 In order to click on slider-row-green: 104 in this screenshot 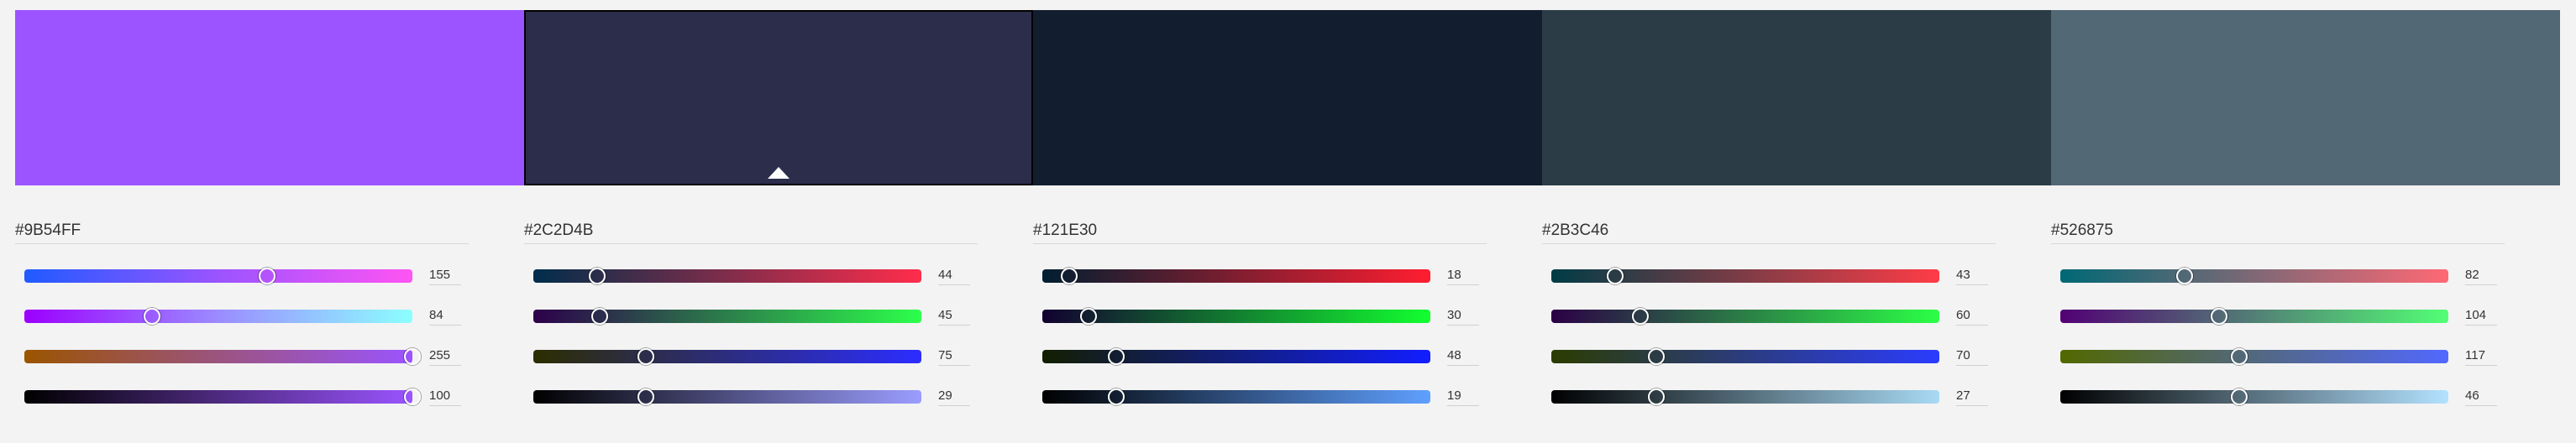, I will do `click(2285, 316)`.